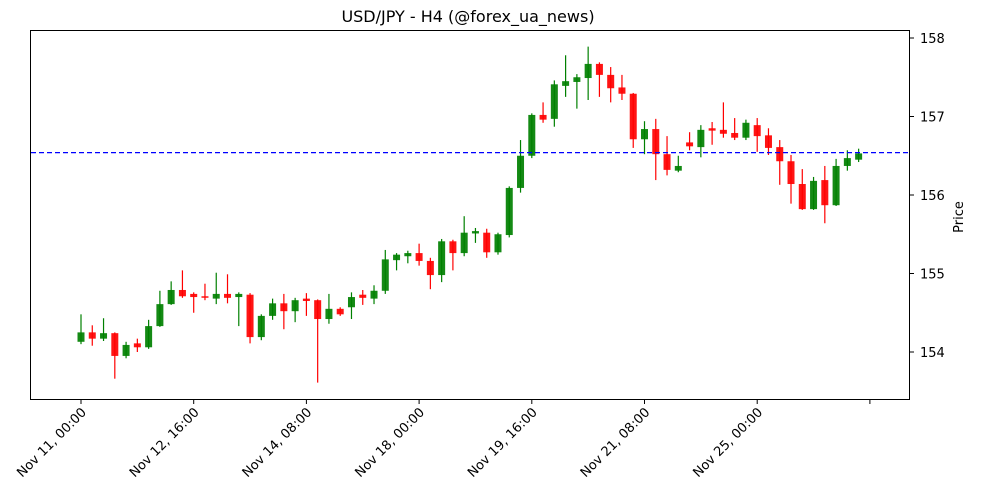  Describe the element at coordinates (932, 39) in the screenshot. I see `y-tick-label: 158` at that location.